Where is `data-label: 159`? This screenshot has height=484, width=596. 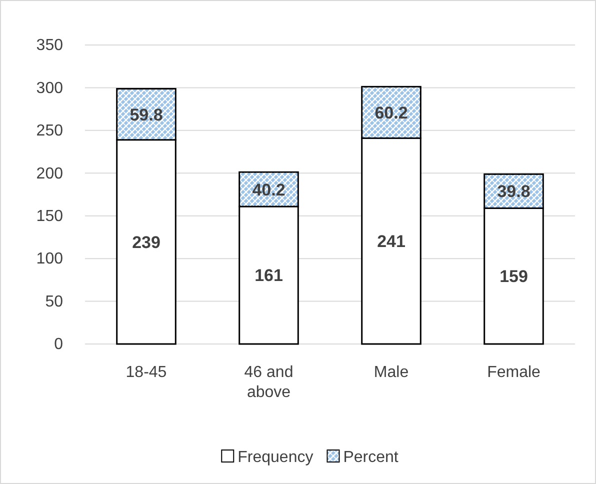
data-label: 159 is located at coordinates (514, 276).